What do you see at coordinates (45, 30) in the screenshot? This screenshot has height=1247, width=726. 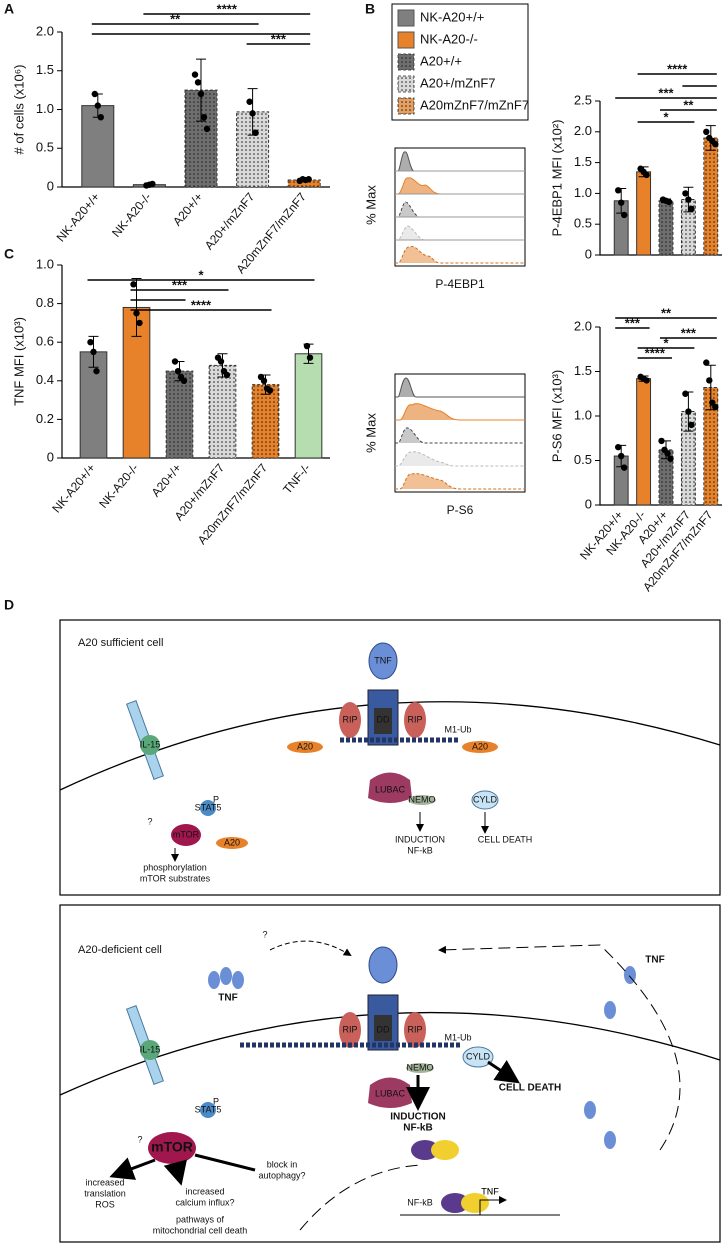 I see `y-tick-label: 2.0` at bounding box center [45, 30].